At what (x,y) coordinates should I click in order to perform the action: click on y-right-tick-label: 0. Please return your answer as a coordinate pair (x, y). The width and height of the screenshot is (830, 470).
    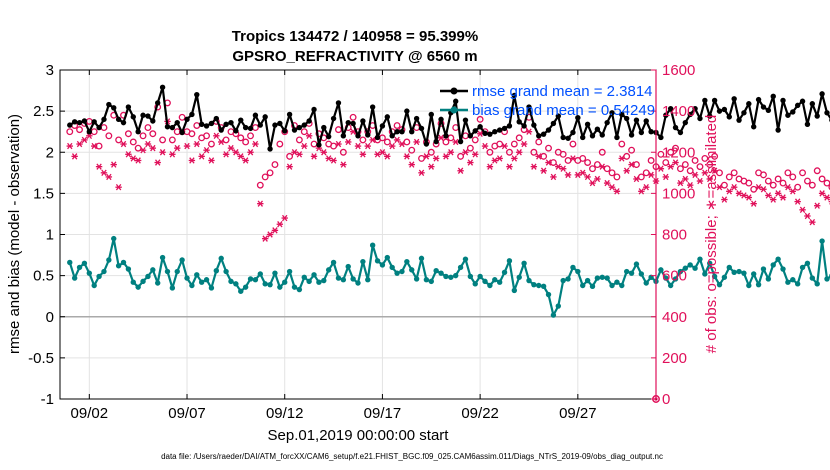
    Looking at the image, I should click on (666, 399).